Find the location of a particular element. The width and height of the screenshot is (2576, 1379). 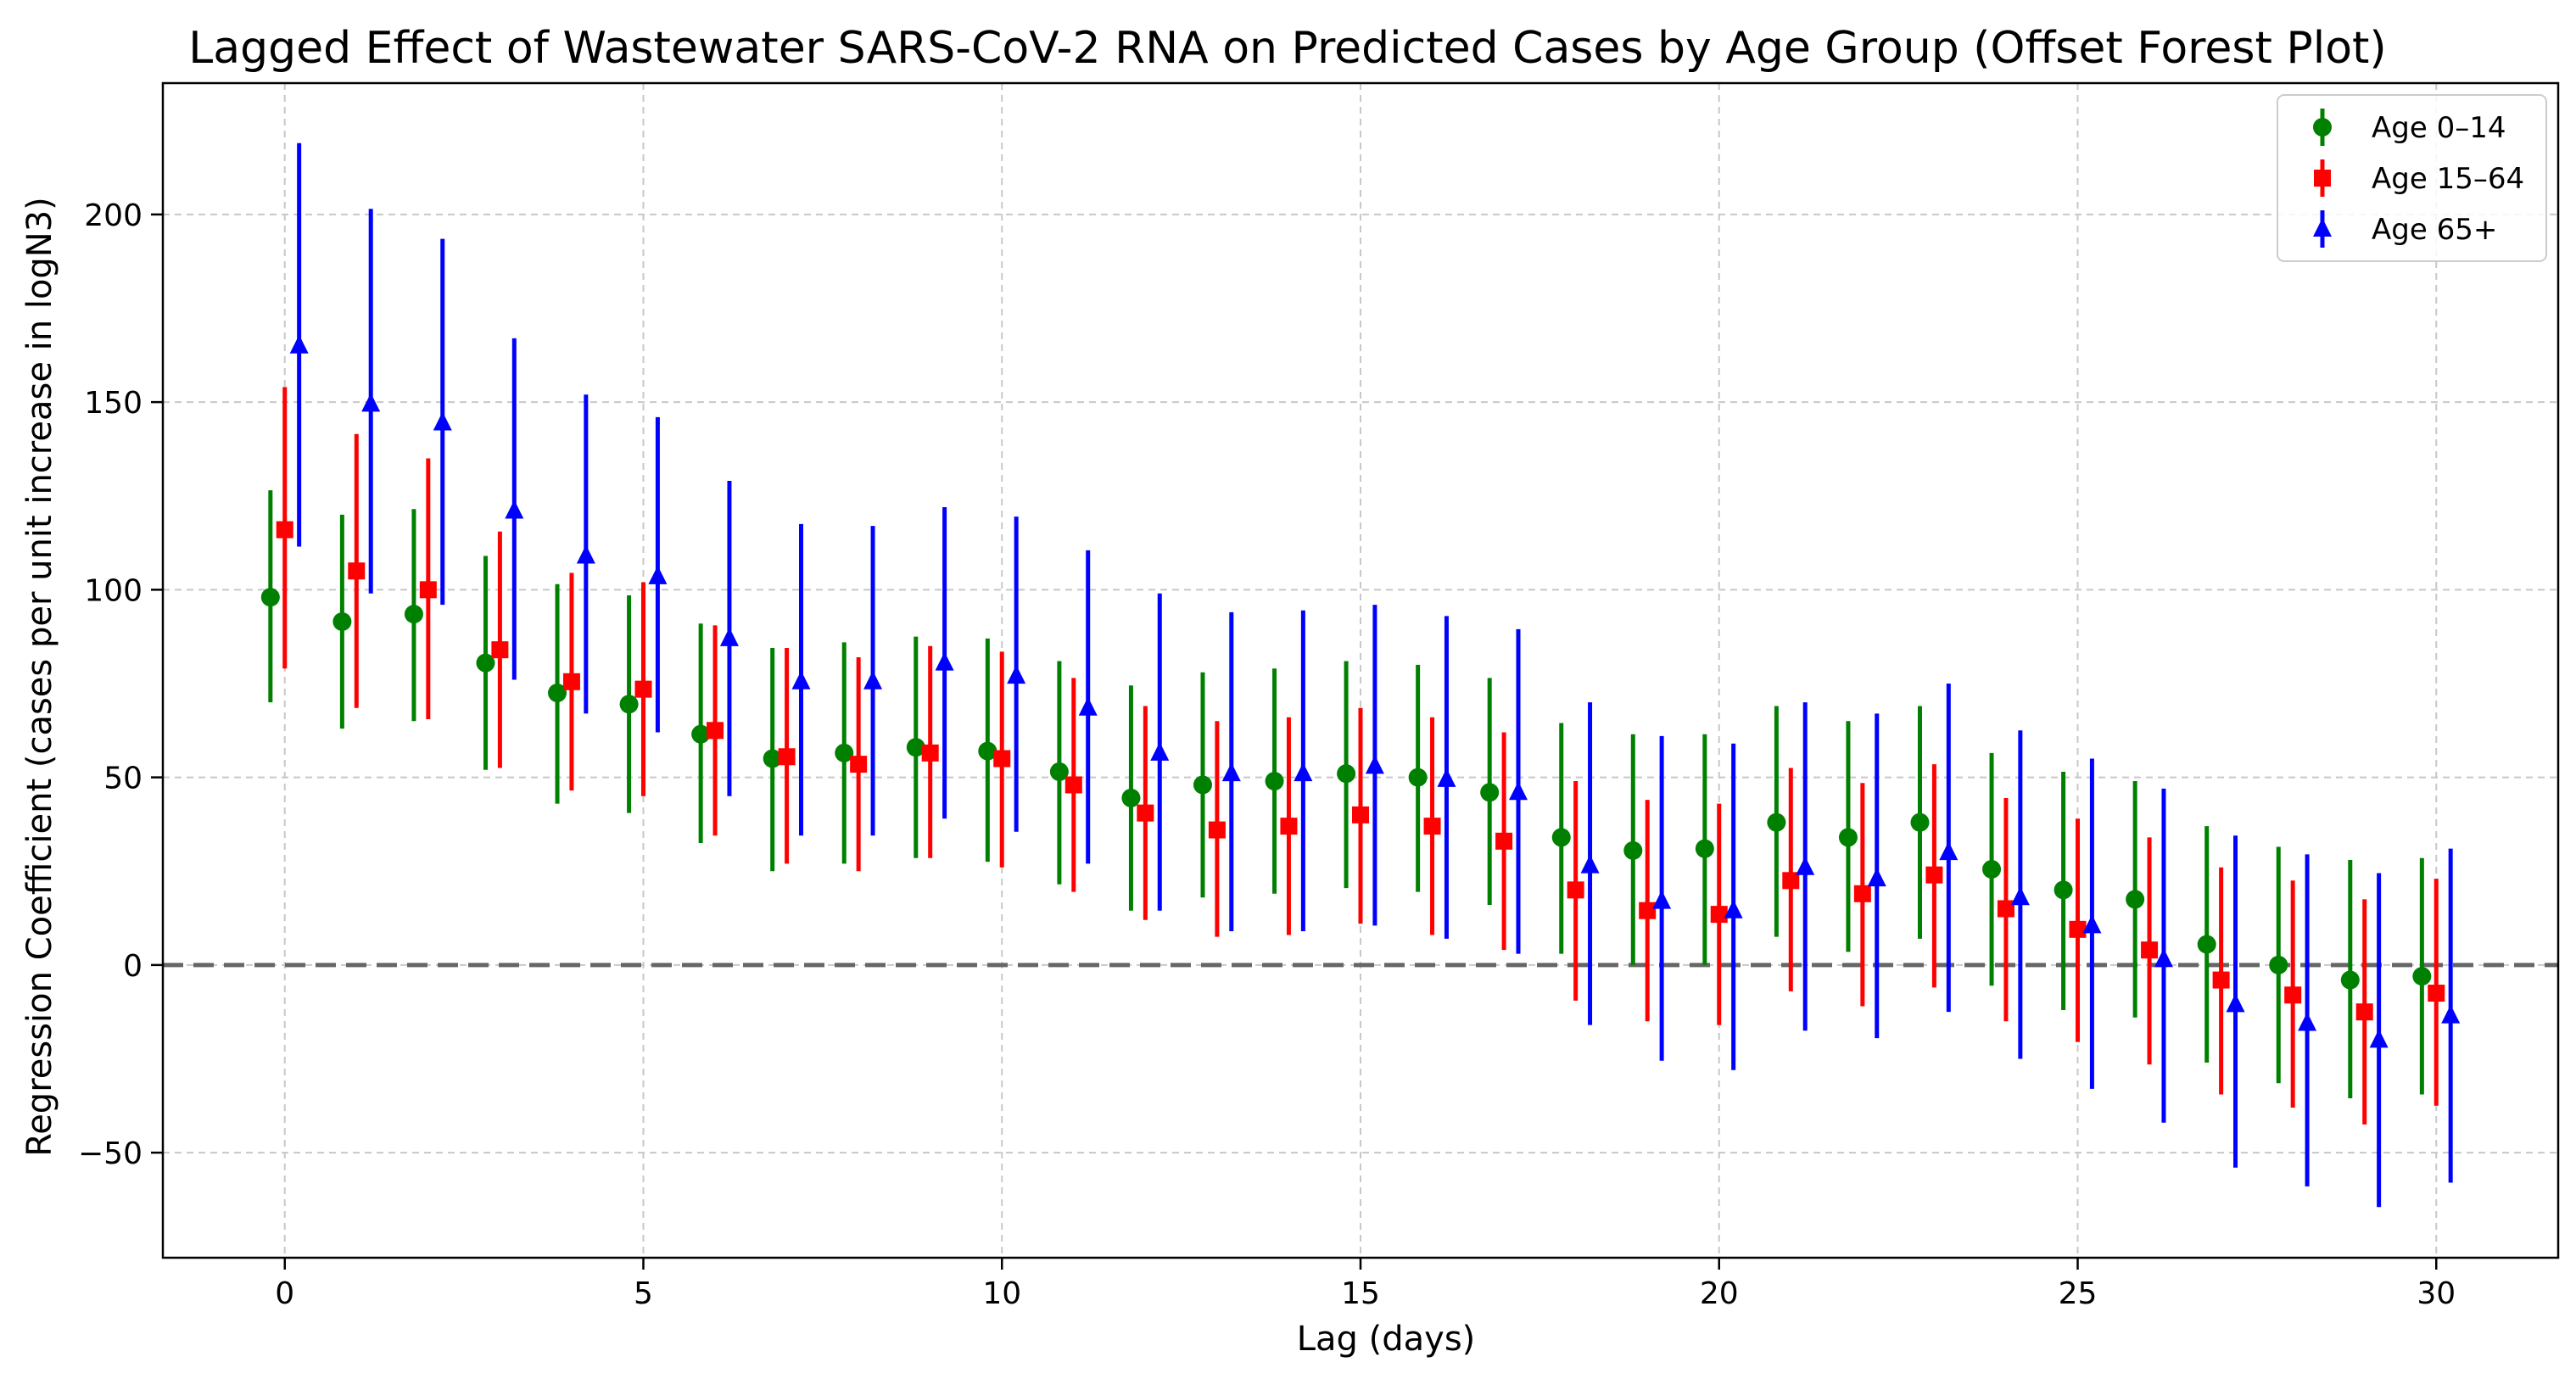

legend-label: Age 0–14 is located at coordinates (2439, 128).